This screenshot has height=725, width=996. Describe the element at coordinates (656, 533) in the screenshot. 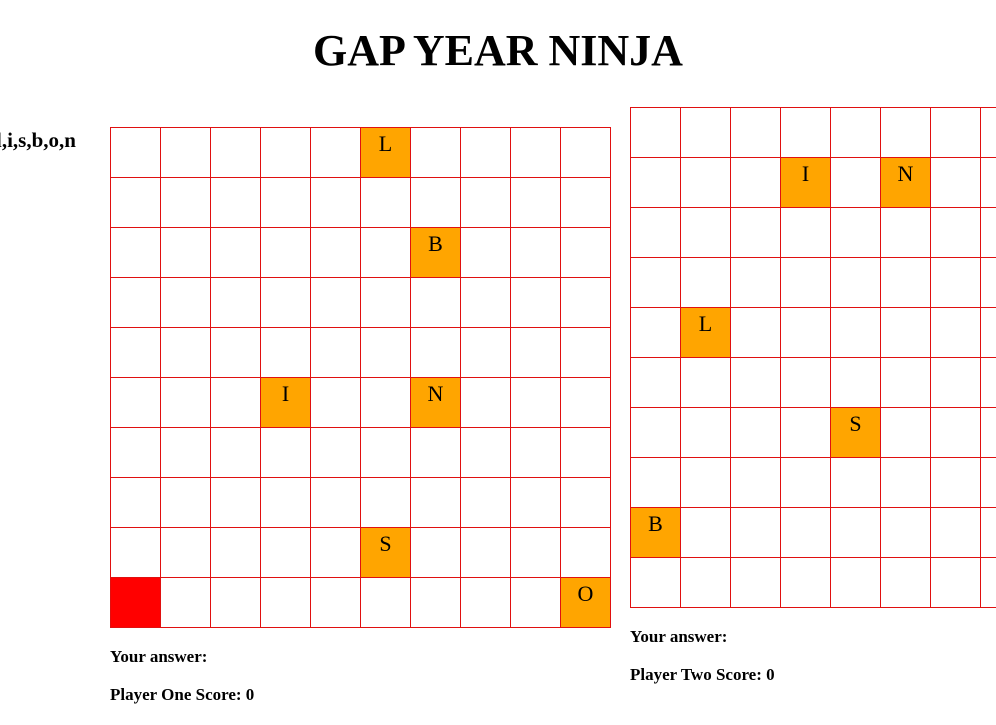

I see `p2-letter-tile: B` at that location.